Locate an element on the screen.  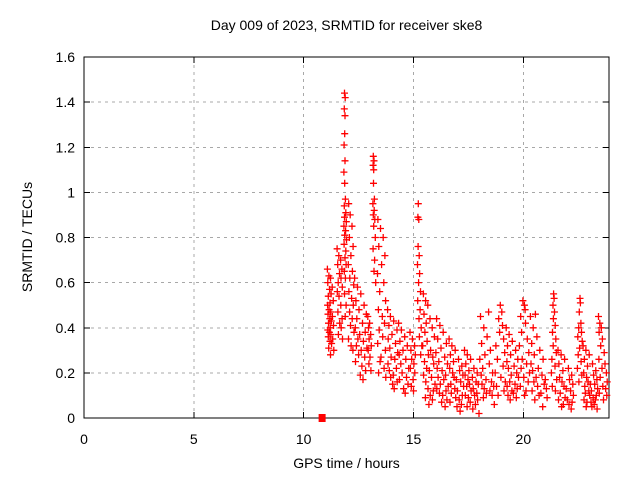
y-tick-labels: 0 0.2 0.4 0.6 0.8 1 1.2 1.4 1.6 is located at coordinates (66, 237).